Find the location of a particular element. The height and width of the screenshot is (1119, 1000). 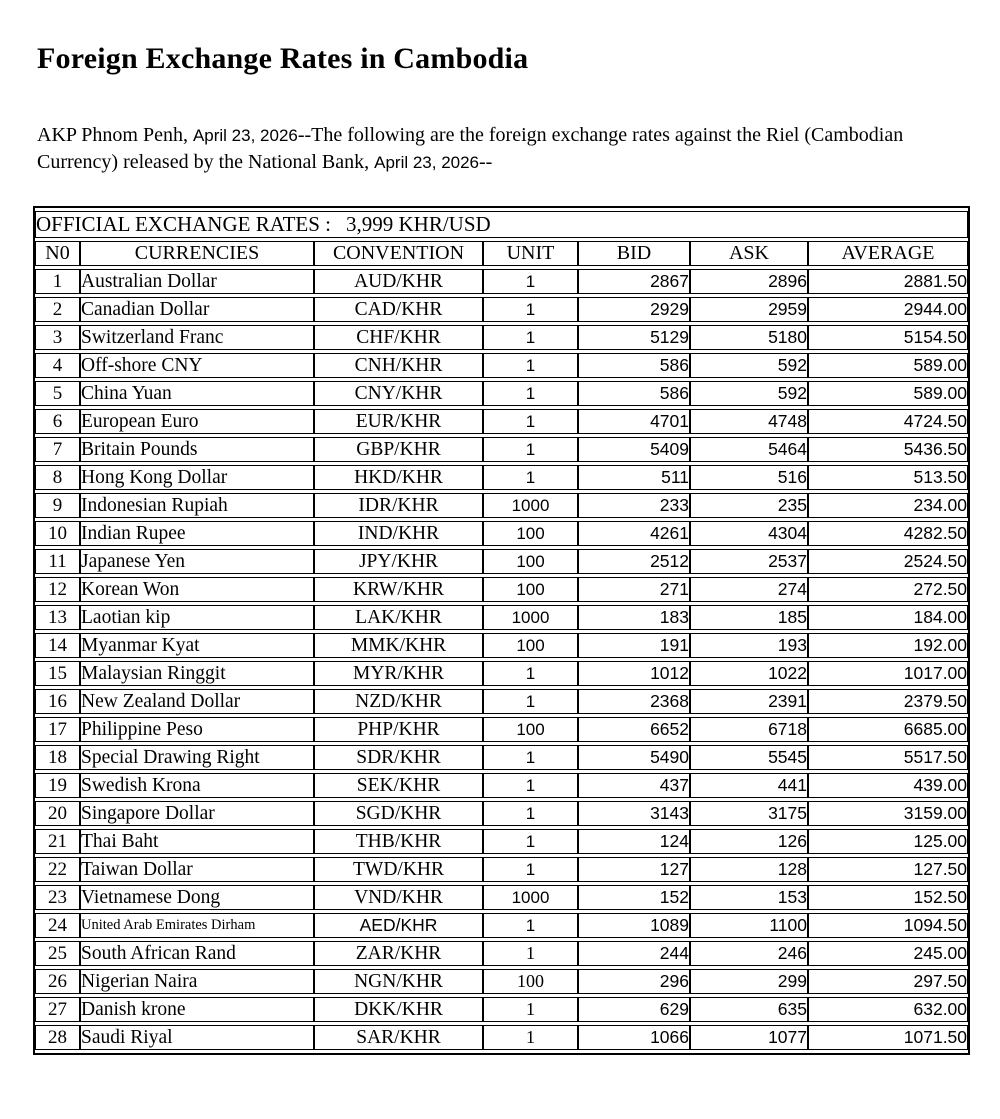

table-row: 13 Laotian kip LAK/KHR 1000 183 185 184.00 is located at coordinates (502, 617).